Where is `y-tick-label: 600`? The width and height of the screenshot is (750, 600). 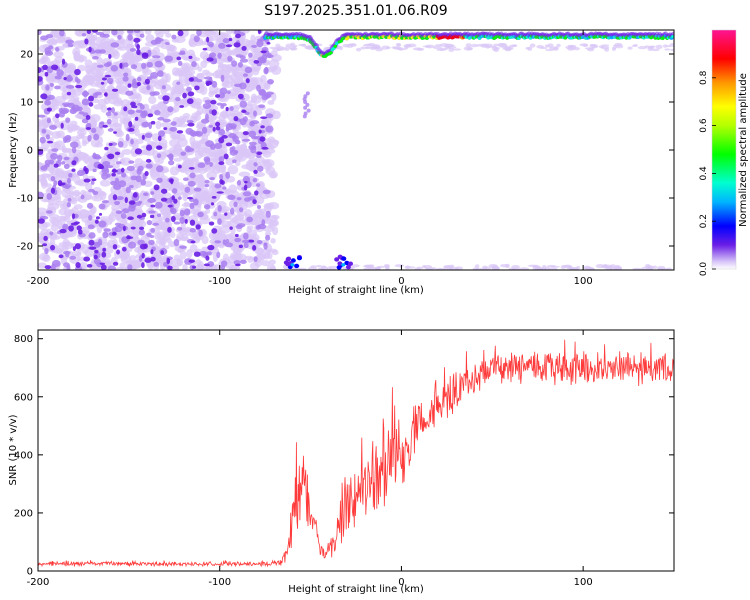
y-tick-label: 600 is located at coordinates (23, 397).